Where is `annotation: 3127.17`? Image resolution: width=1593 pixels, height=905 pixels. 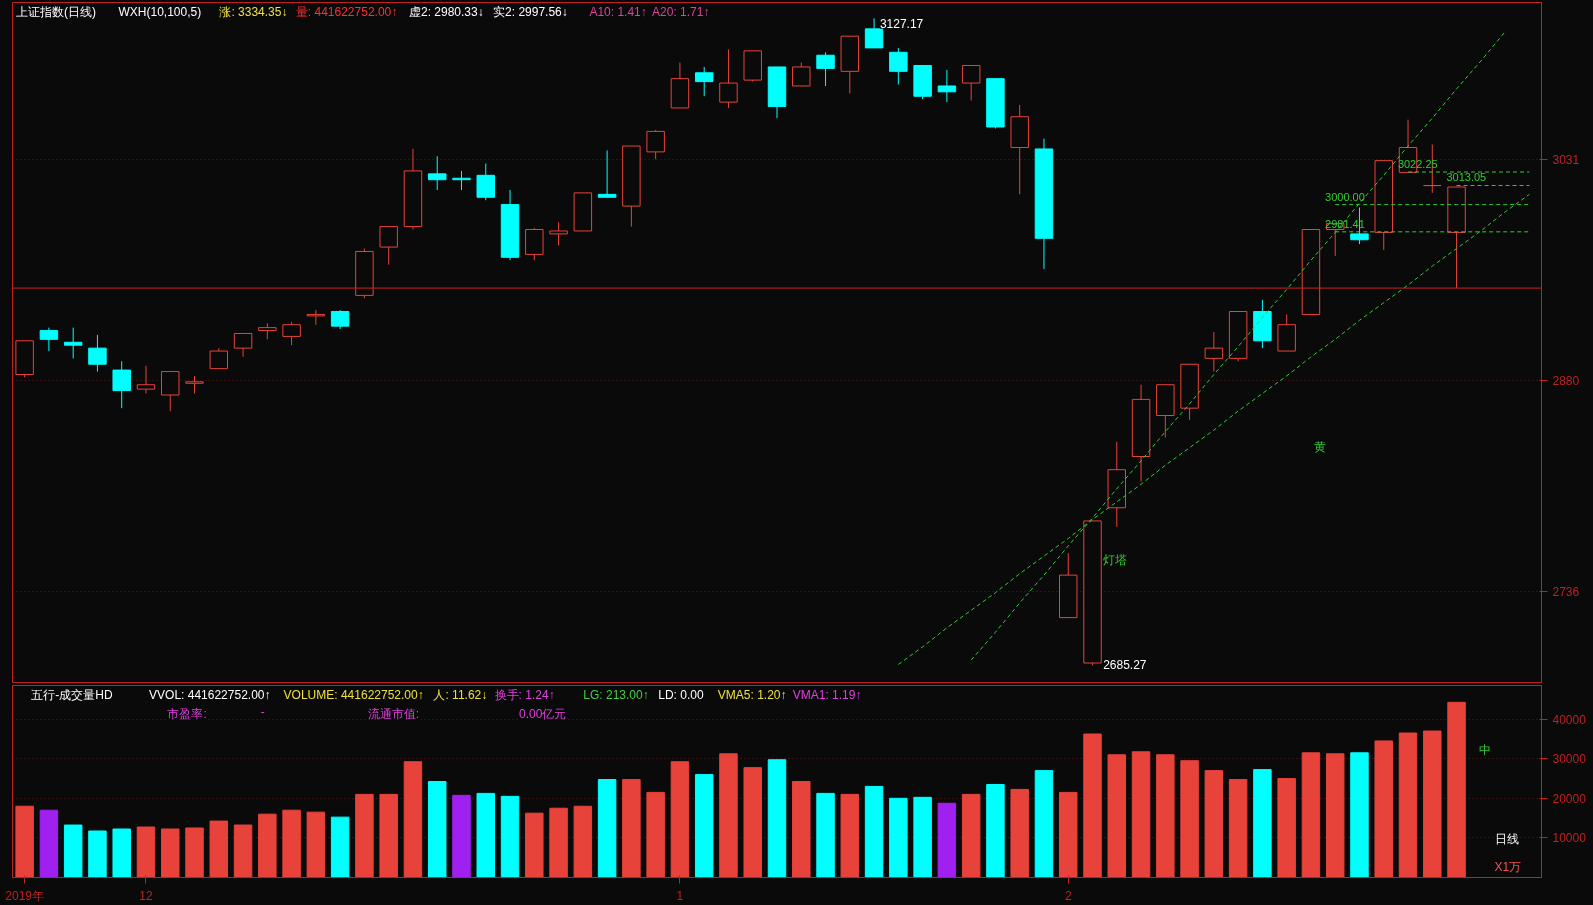
annotation: 3127.17 is located at coordinates (901, 24).